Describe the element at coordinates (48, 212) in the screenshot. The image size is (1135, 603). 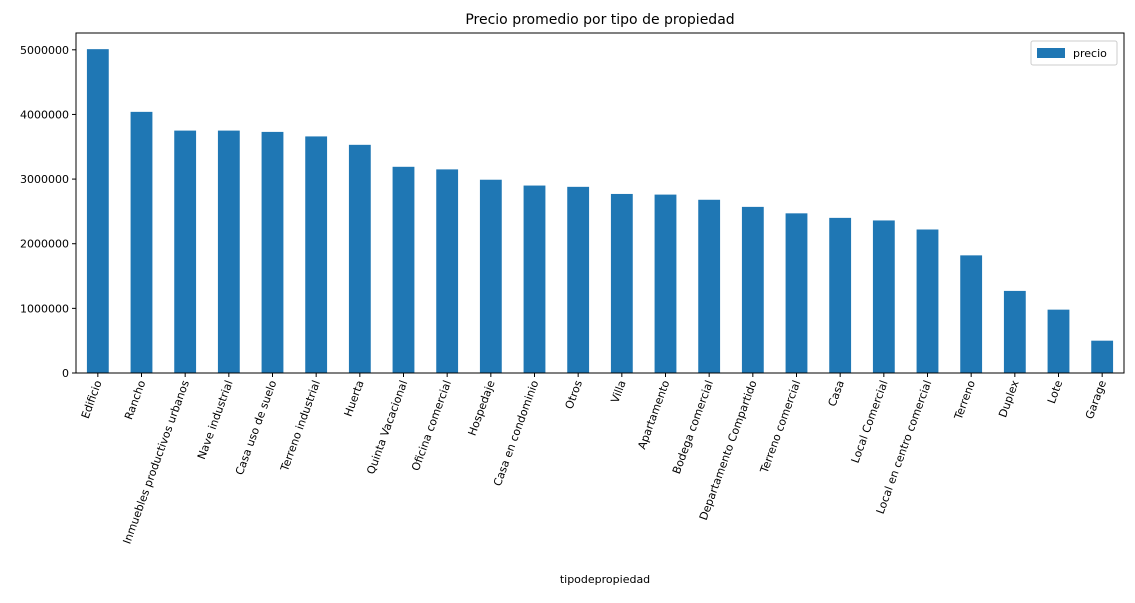
I see `y-axis: 0 1000000 2000000 3000000 4000000 5000000` at that location.